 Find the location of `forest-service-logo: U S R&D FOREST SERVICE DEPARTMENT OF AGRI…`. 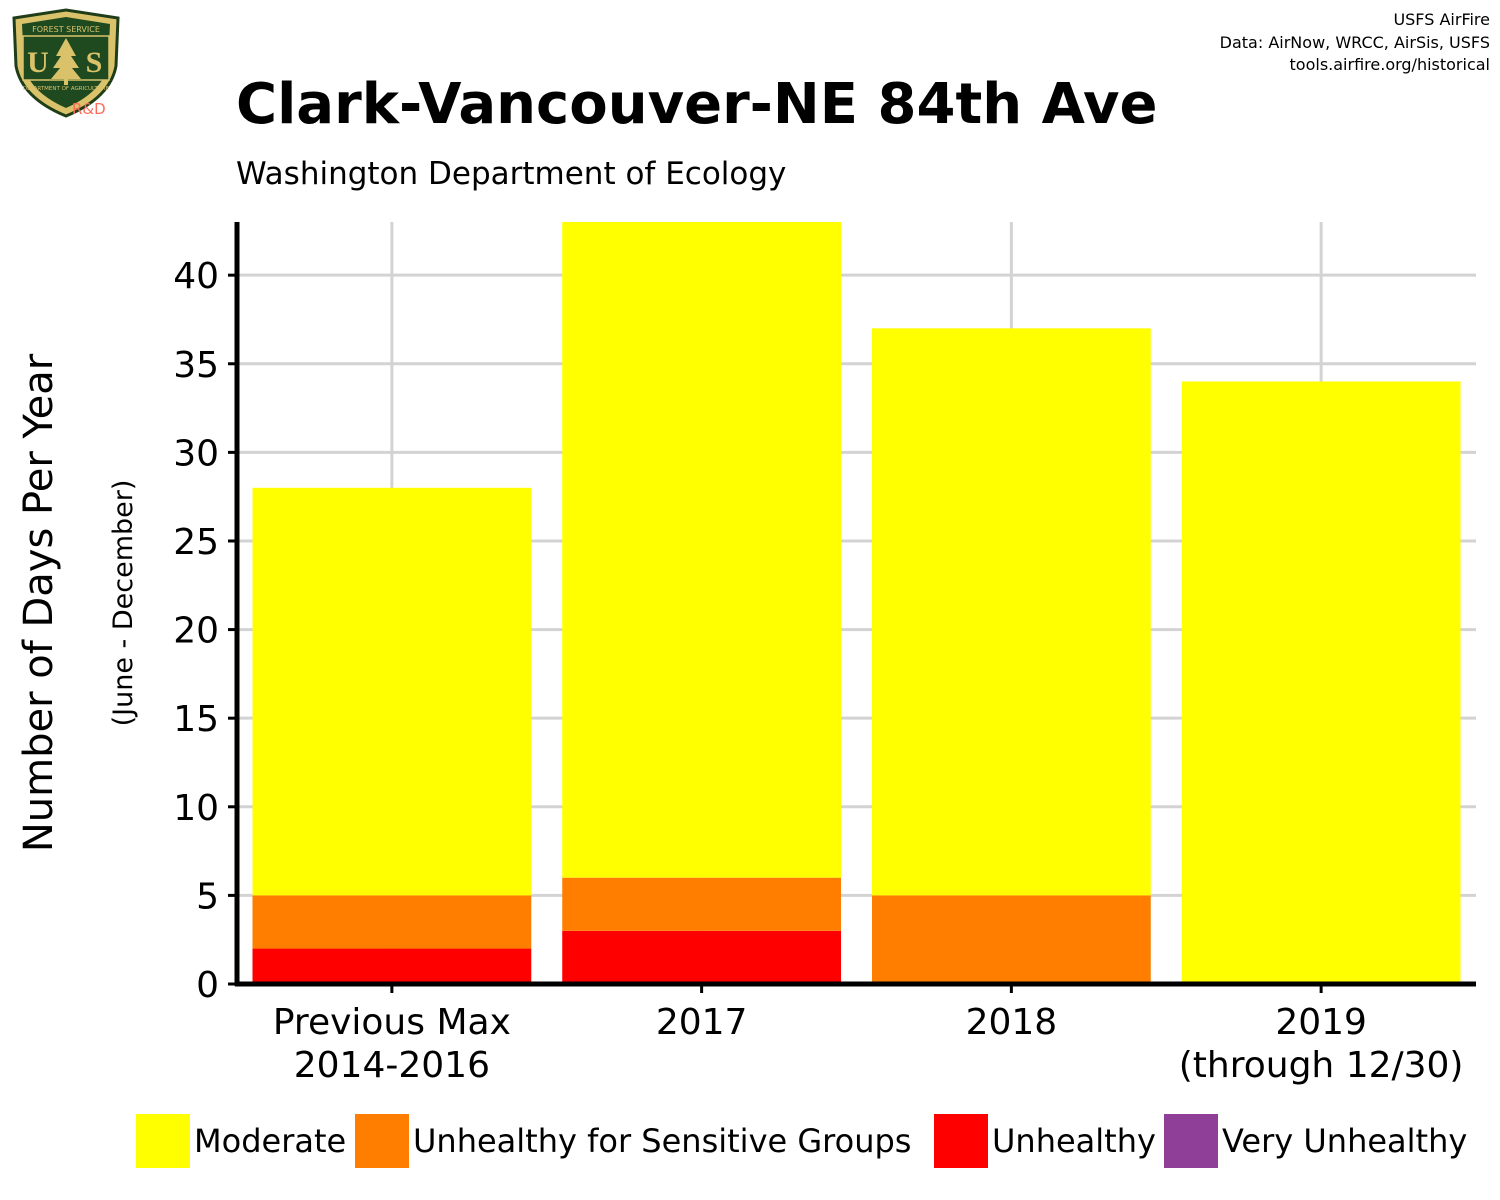

forest-service-logo: U S R&D FOREST SERVICE DEPARTMENT OF AGRI… is located at coordinates (66, 63).